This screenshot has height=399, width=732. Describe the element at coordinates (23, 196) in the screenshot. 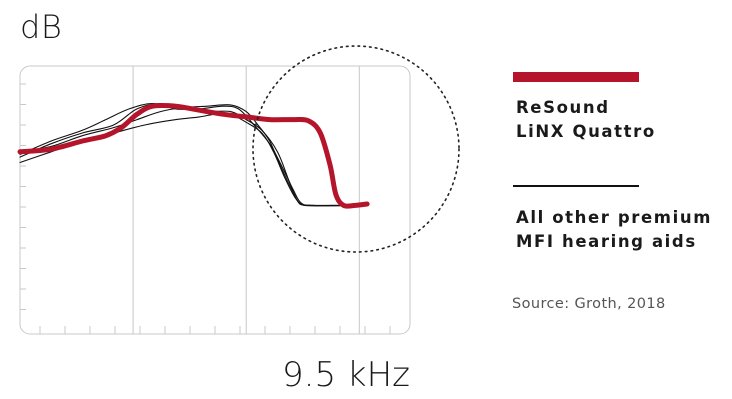

I see `y-ticks` at that location.